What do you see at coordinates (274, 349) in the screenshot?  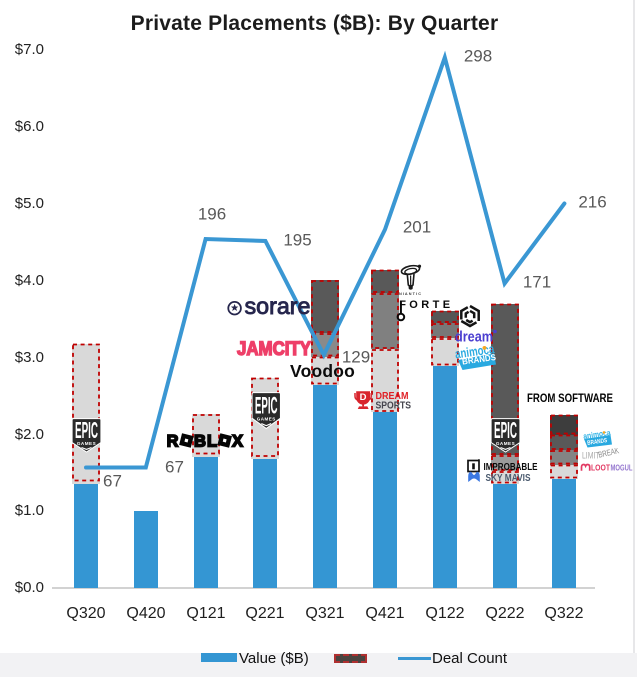 I see `svg-text: JAMCITY` at bounding box center [274, 349].